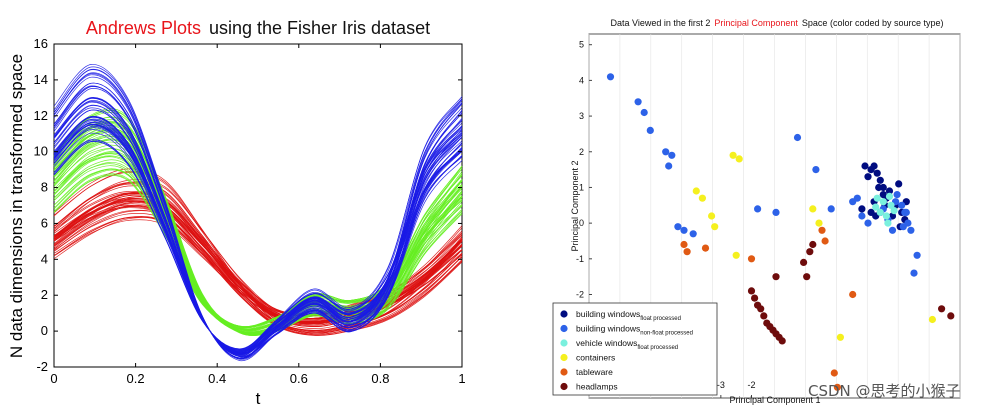  I want to click on andrews-x-tick-label: 0, so click(53, 378).